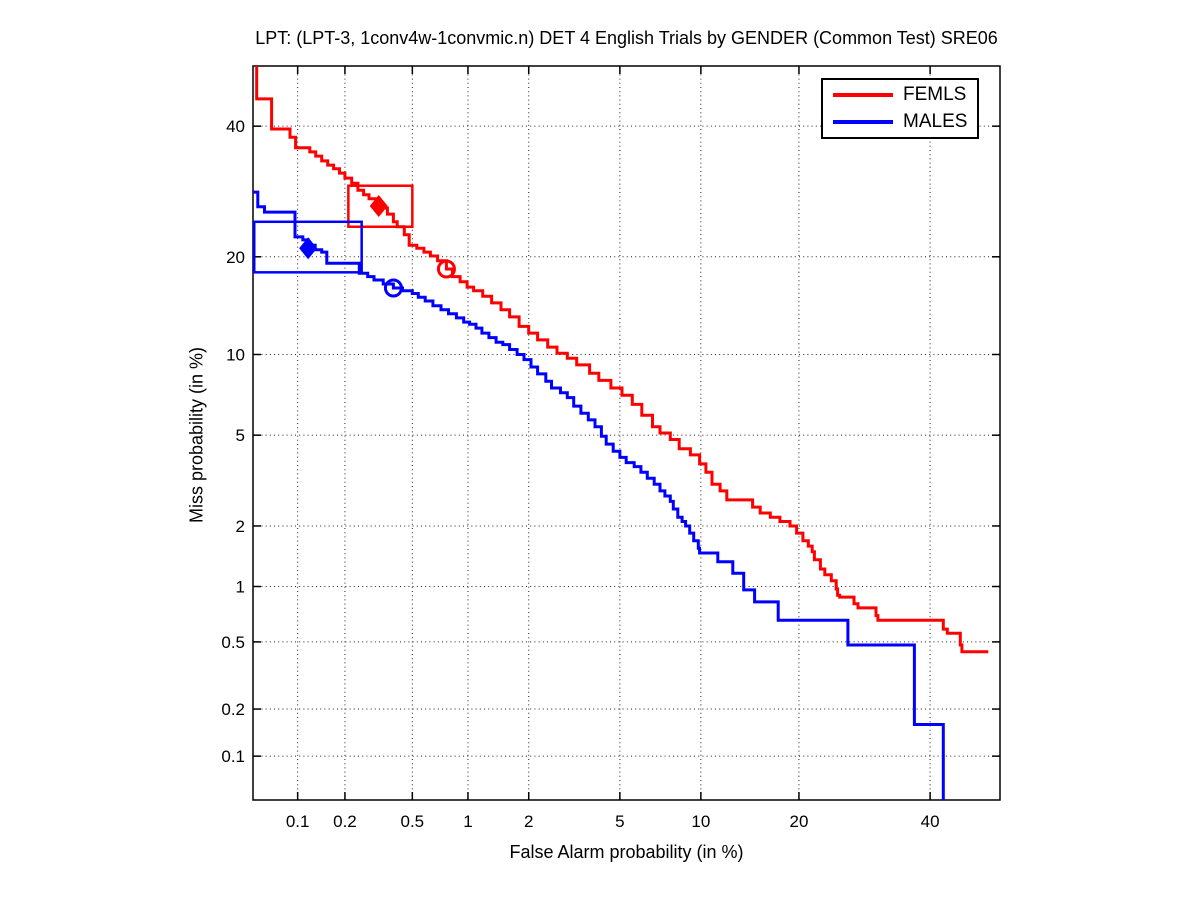  Describe the element at coordinates (863, 121) in the screenshot. I see `males-line-swatch` at that location.